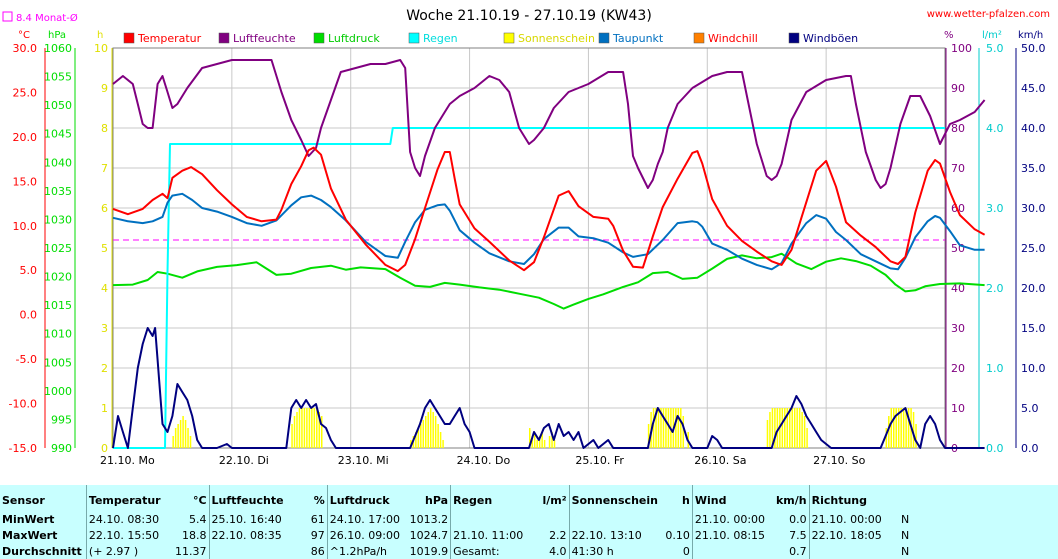 This screenshot has width=1058, height=559. I want to click on pressure-tick-label: 995, so click(61, 419).